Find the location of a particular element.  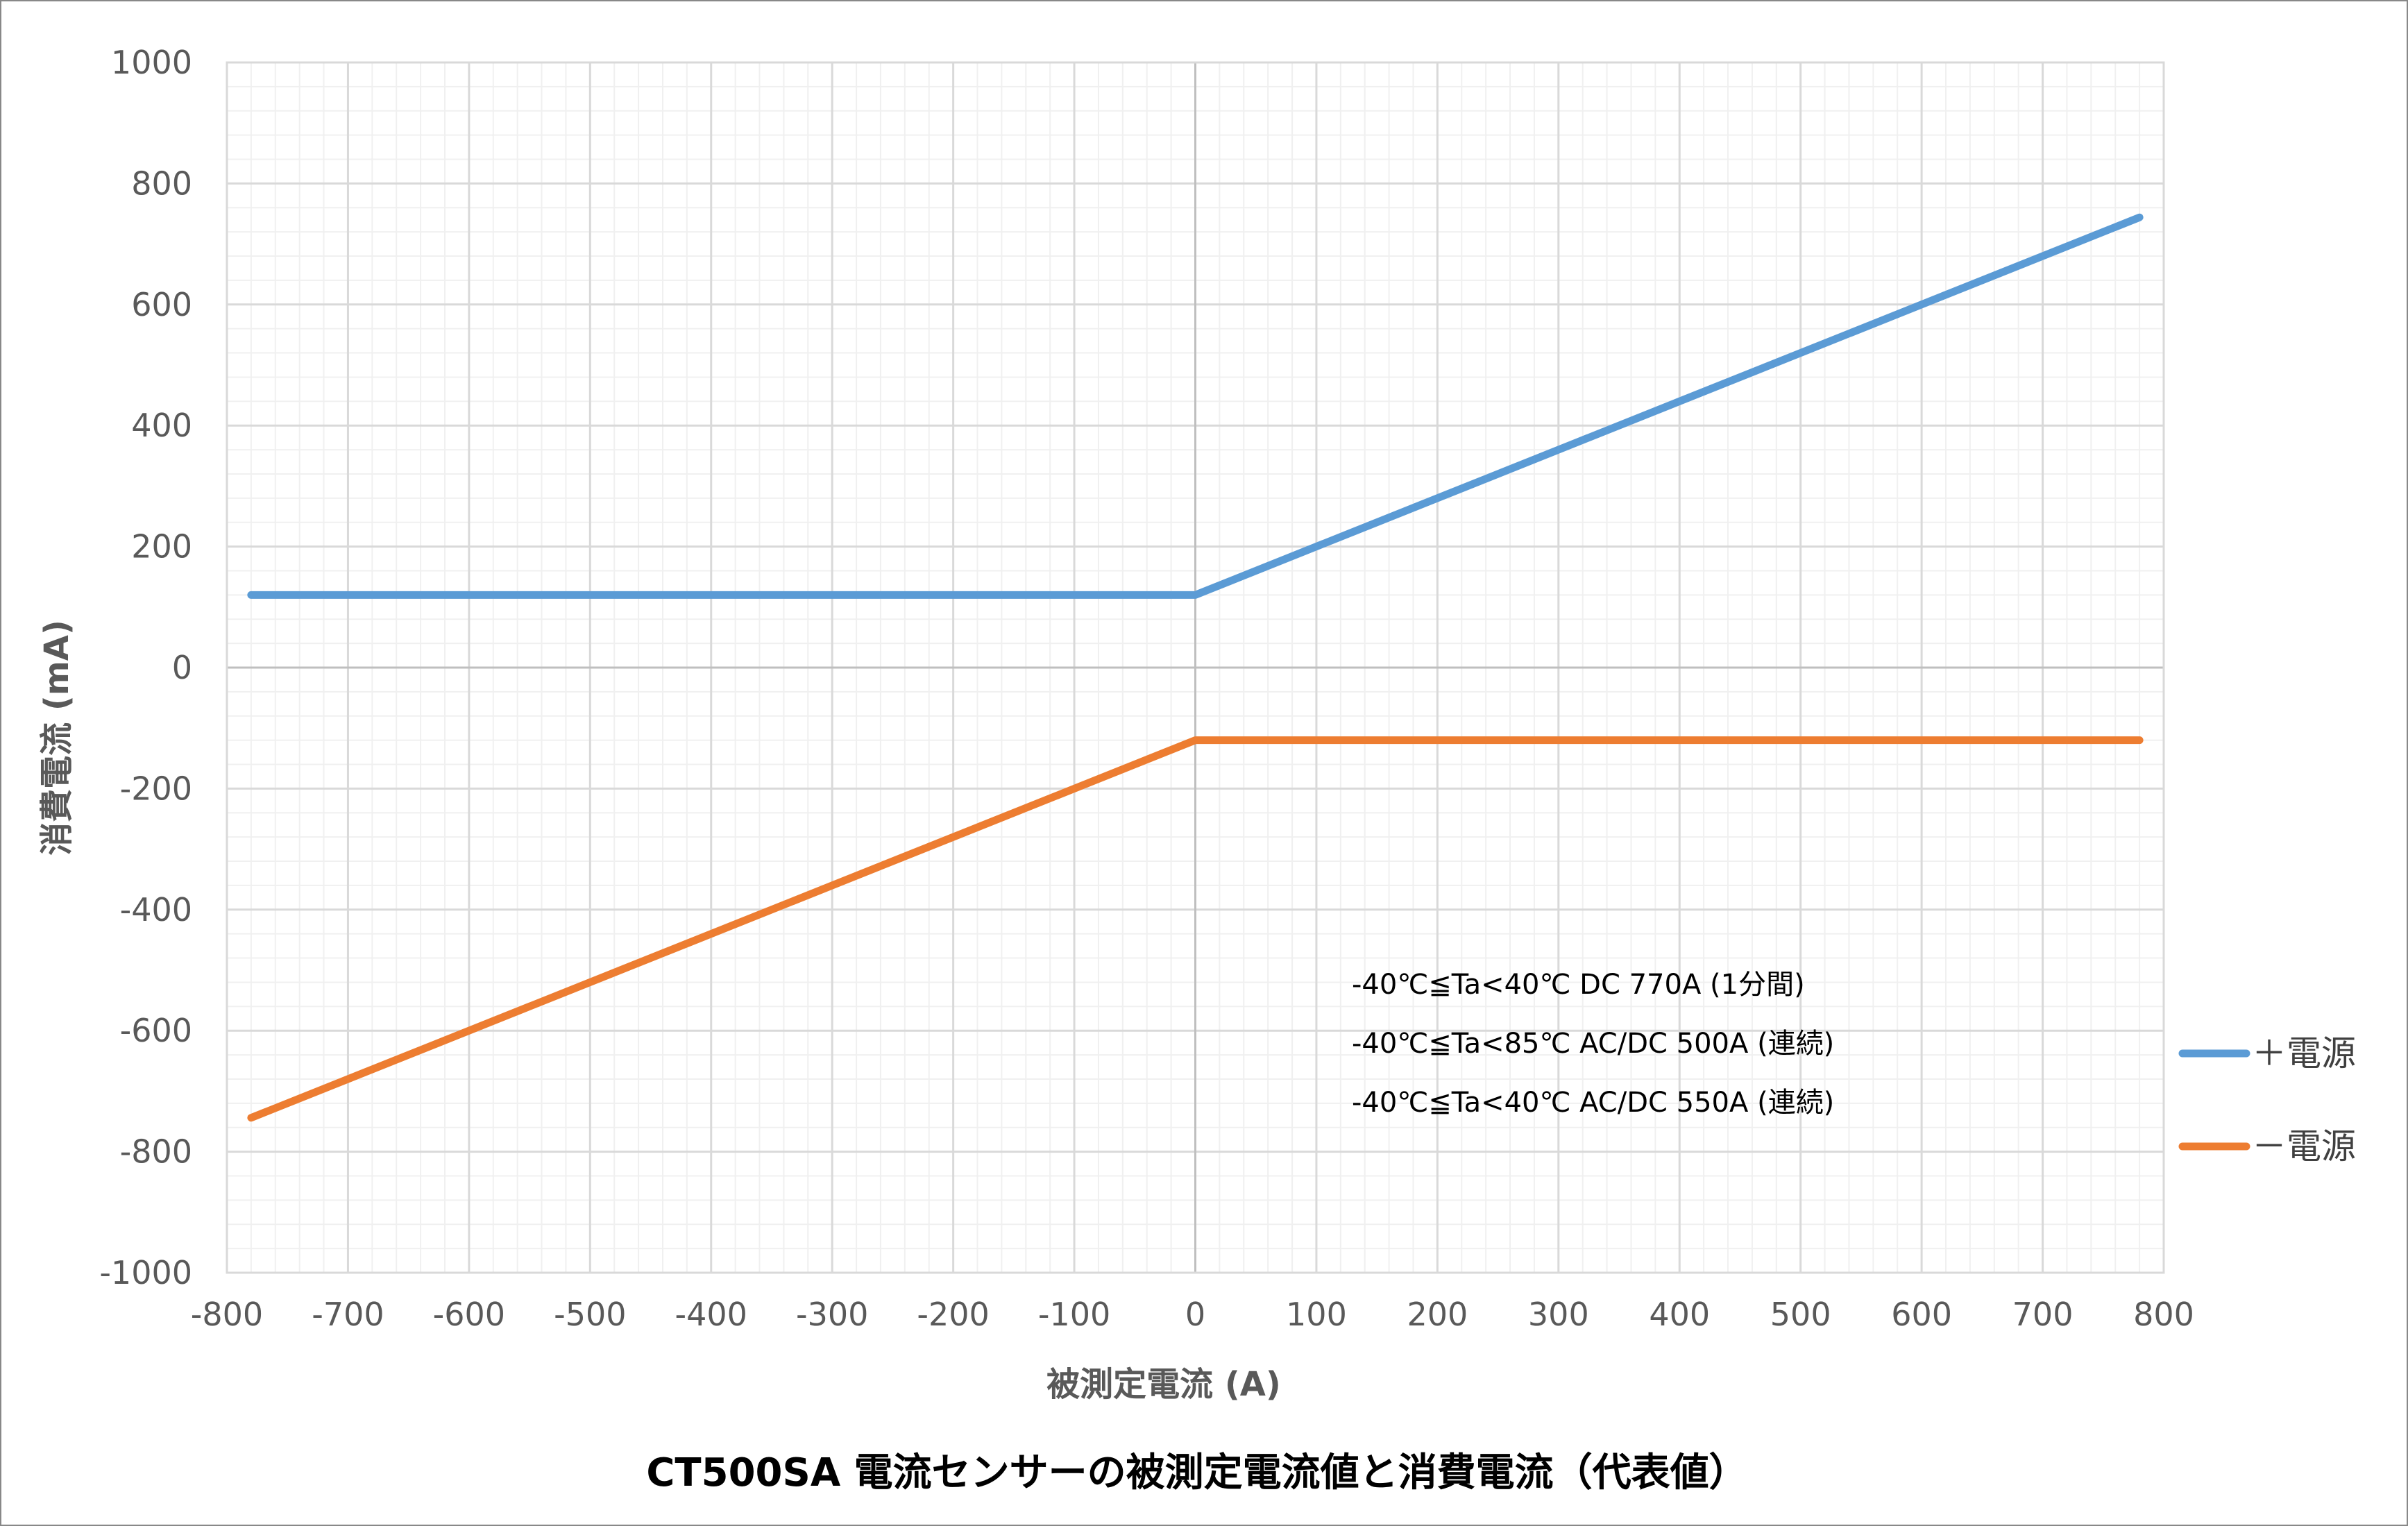

y-tick-label: -600 is located at coordinates (156, 1030).